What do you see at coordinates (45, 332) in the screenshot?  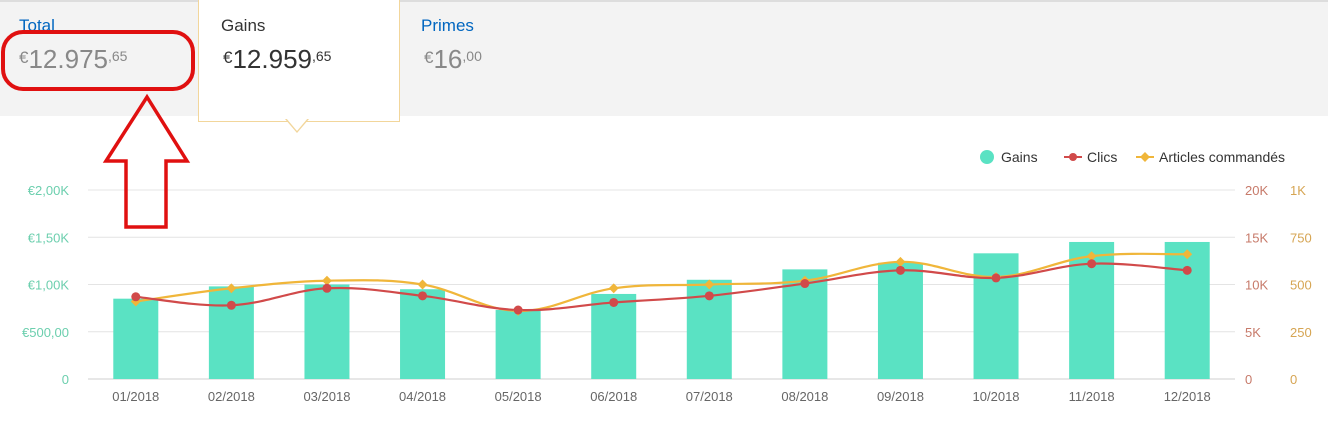 I see `y-left-tick-label: €500,00` at bounding box center [45, 332].